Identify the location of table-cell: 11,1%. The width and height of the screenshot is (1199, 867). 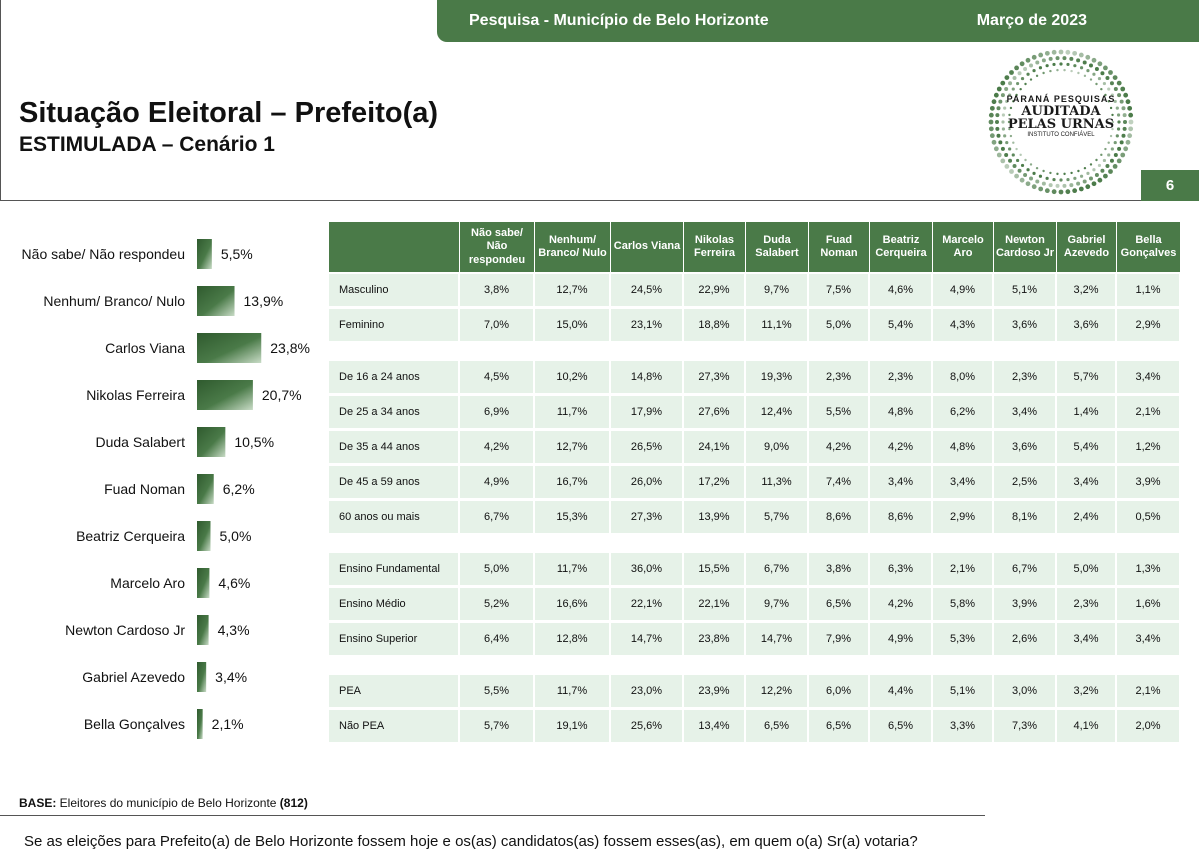
(777, 325).